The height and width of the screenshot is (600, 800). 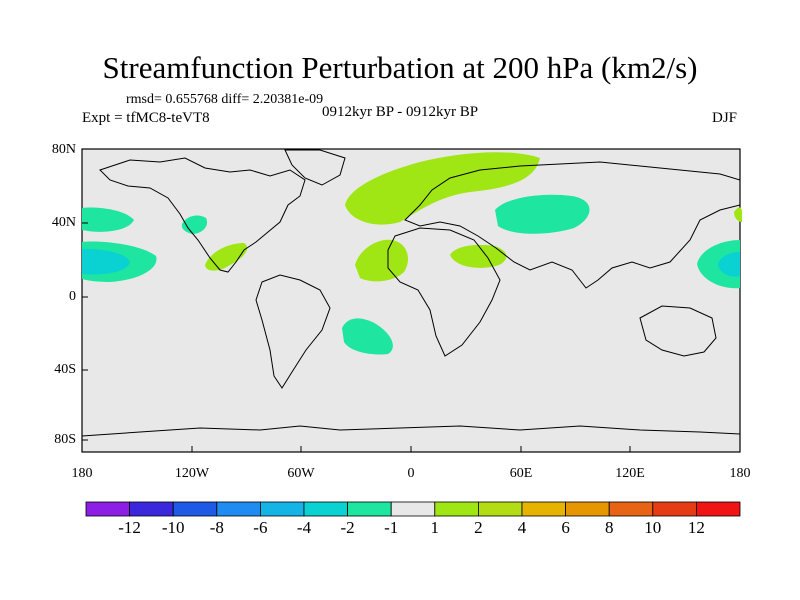 I want to click on contour-positive-atlantic, so click(x=381, y=260).